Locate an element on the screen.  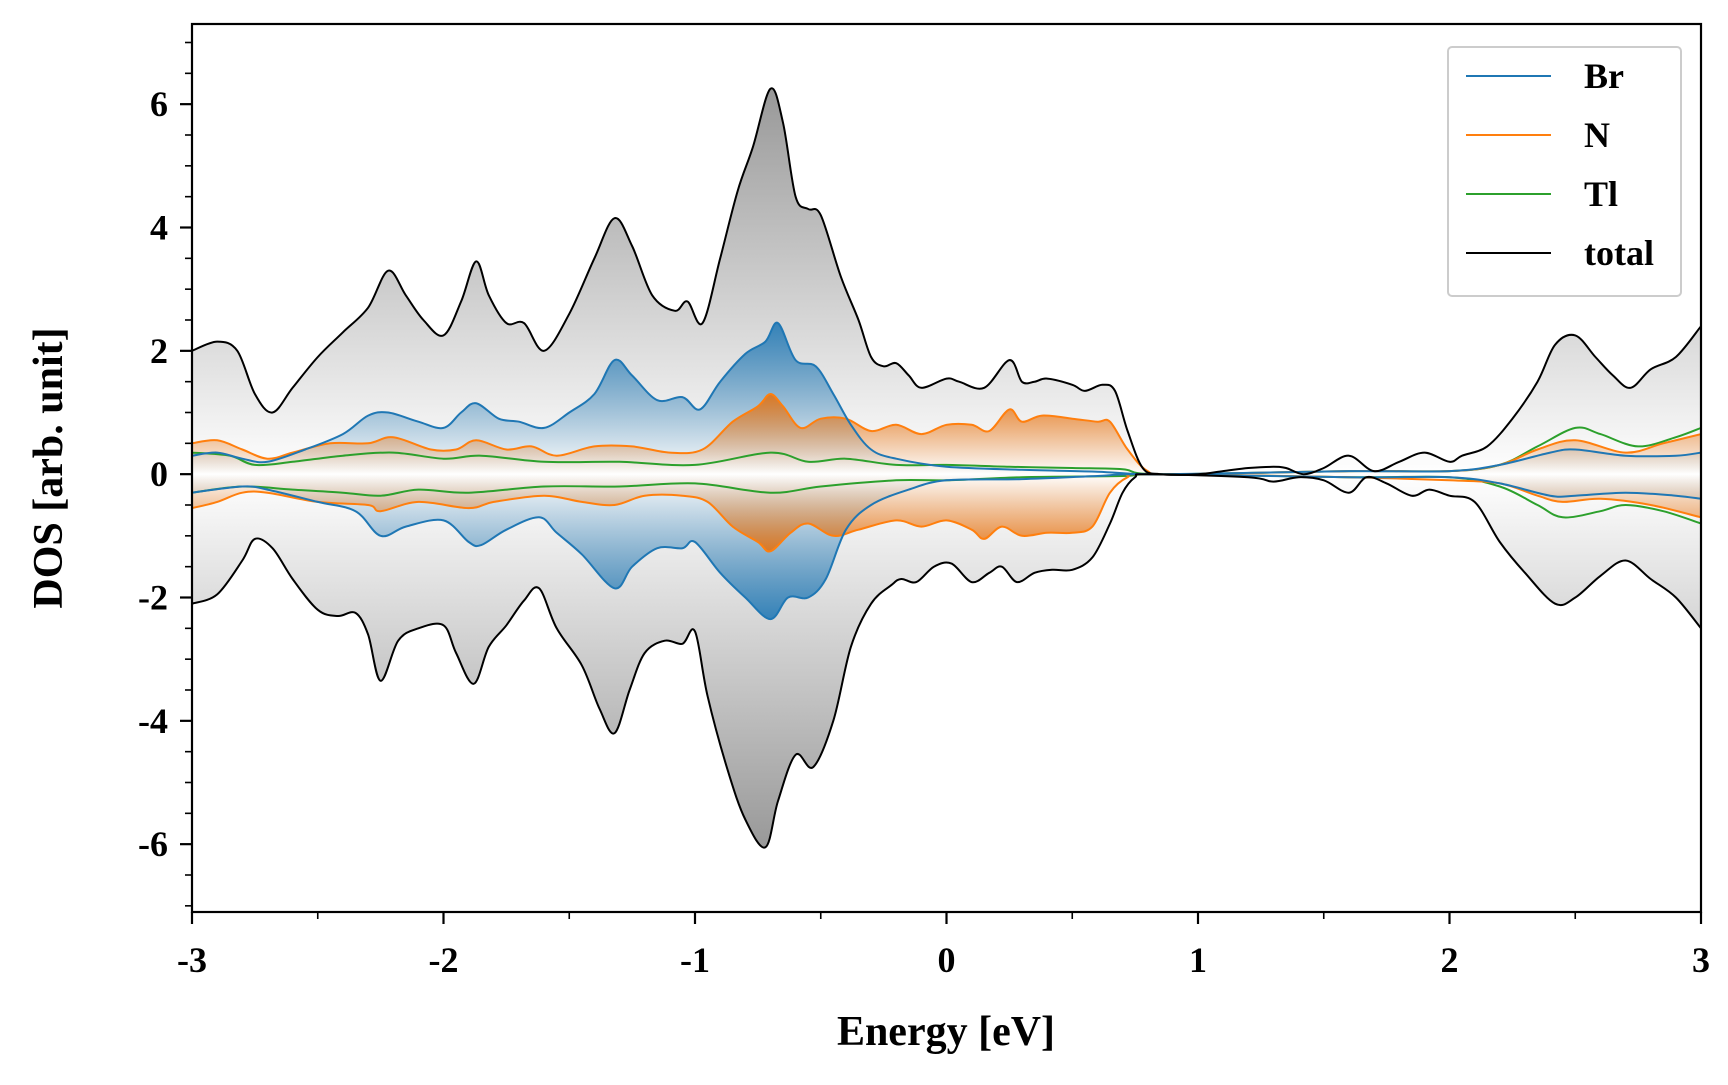
y-tick-label: -2 is located at coordinates (153, 598).